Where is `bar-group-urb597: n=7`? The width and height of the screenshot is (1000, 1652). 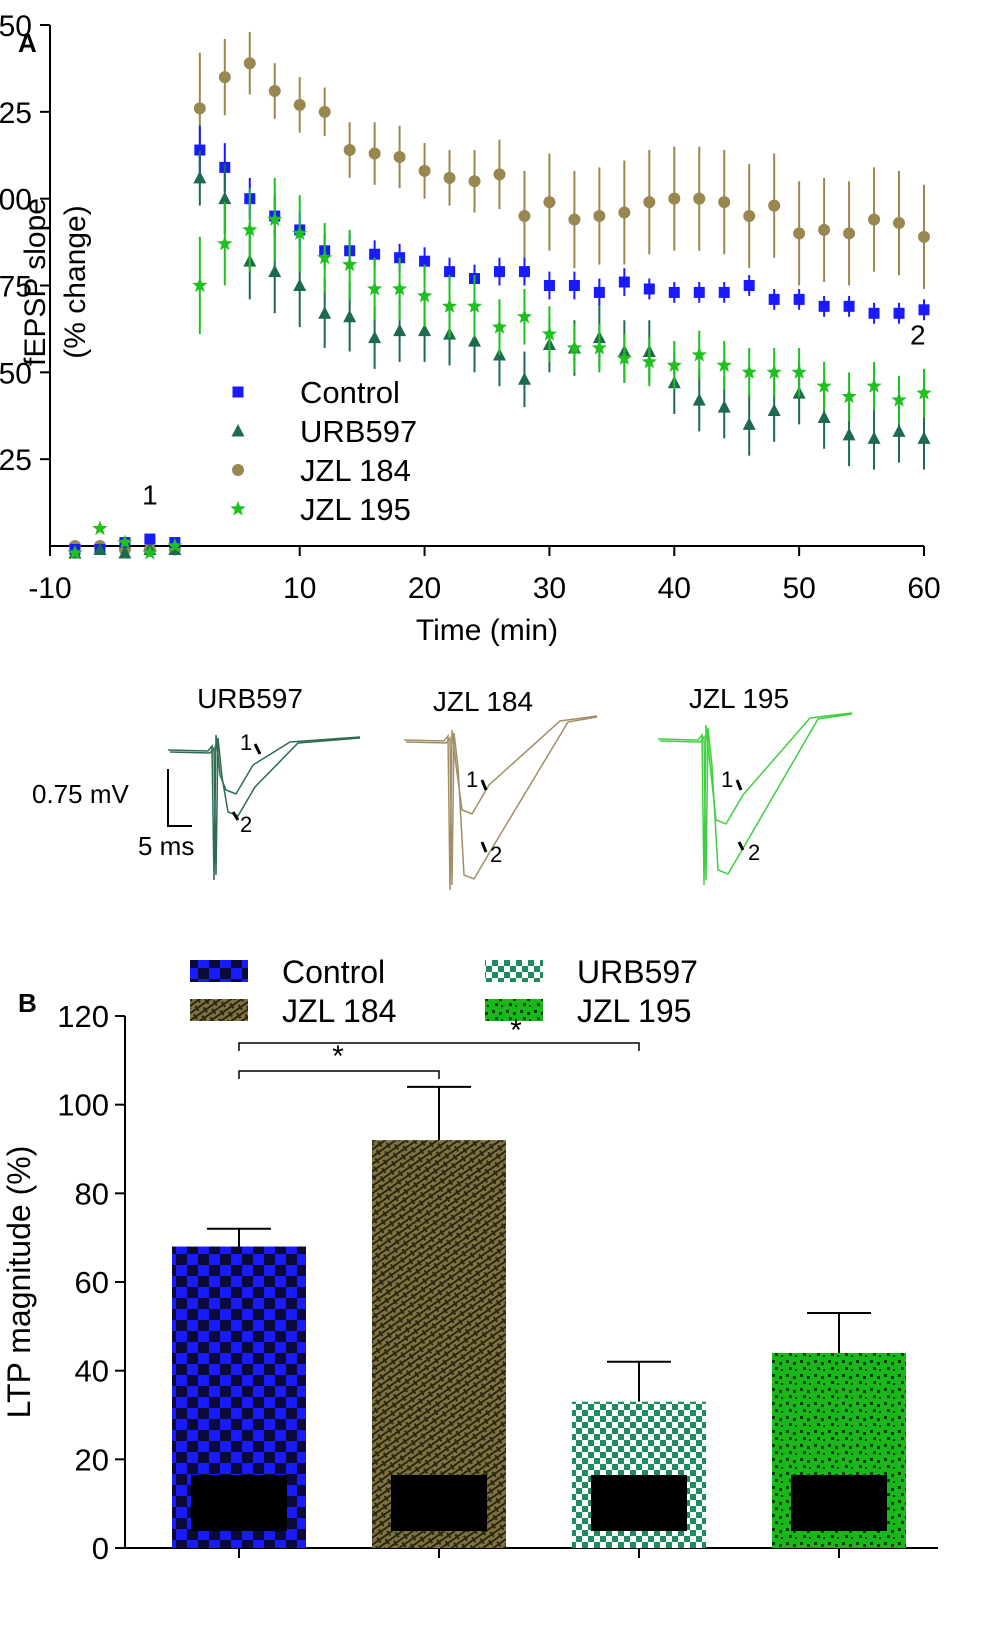 bar-group-urb597: n=7 is located at coordinates (639, 1459).